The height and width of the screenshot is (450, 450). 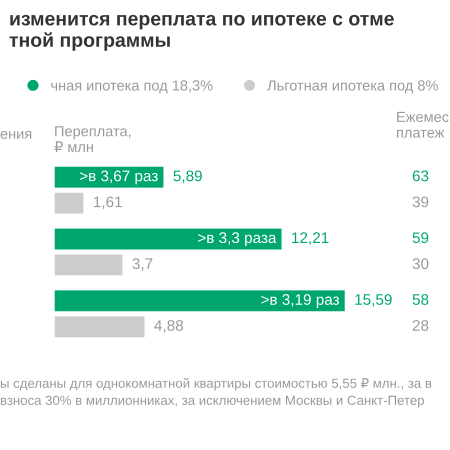 What do you see at coordinates (420, 202) in the screenshot?
I see `text: 39` at bounding box center [420, 202].